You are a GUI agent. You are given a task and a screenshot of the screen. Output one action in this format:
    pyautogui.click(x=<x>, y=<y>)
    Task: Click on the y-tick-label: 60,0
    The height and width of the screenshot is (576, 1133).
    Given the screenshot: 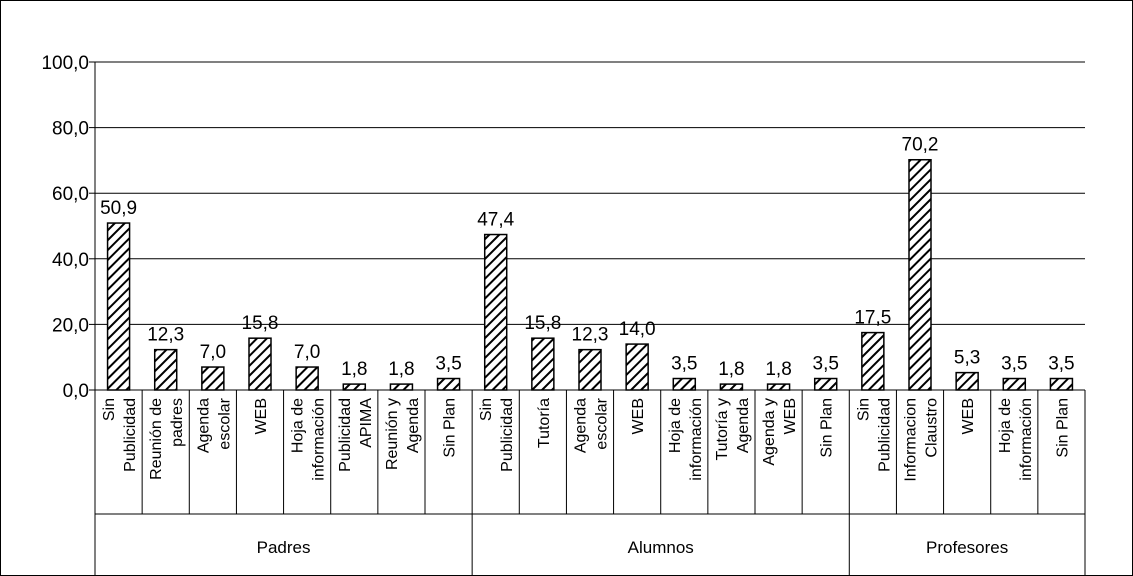 What is the action you would take?
    pyautogui.click(x=70, y=194)
    